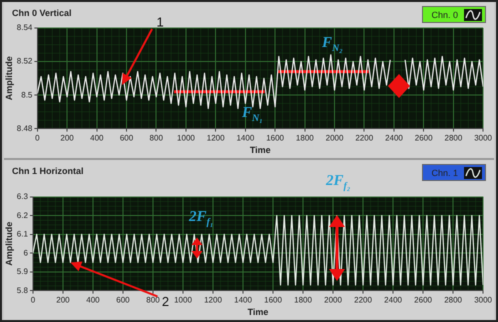  What do you see at coordinates (22, 234) in the screenshot?
I see `y-tick-label: 6.1` at bounding box center [22, 234].